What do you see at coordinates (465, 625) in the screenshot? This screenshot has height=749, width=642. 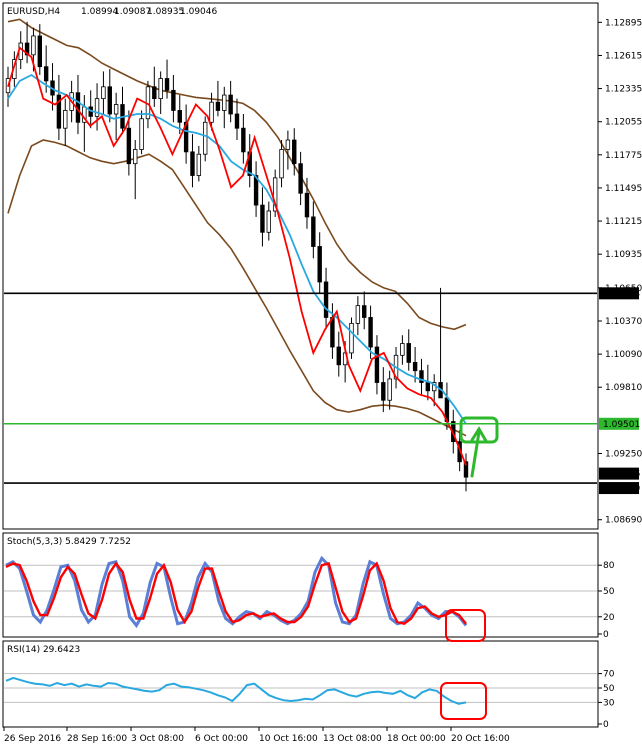 I see `annotation-red-box-stoch` at bounding box center [465, 625].